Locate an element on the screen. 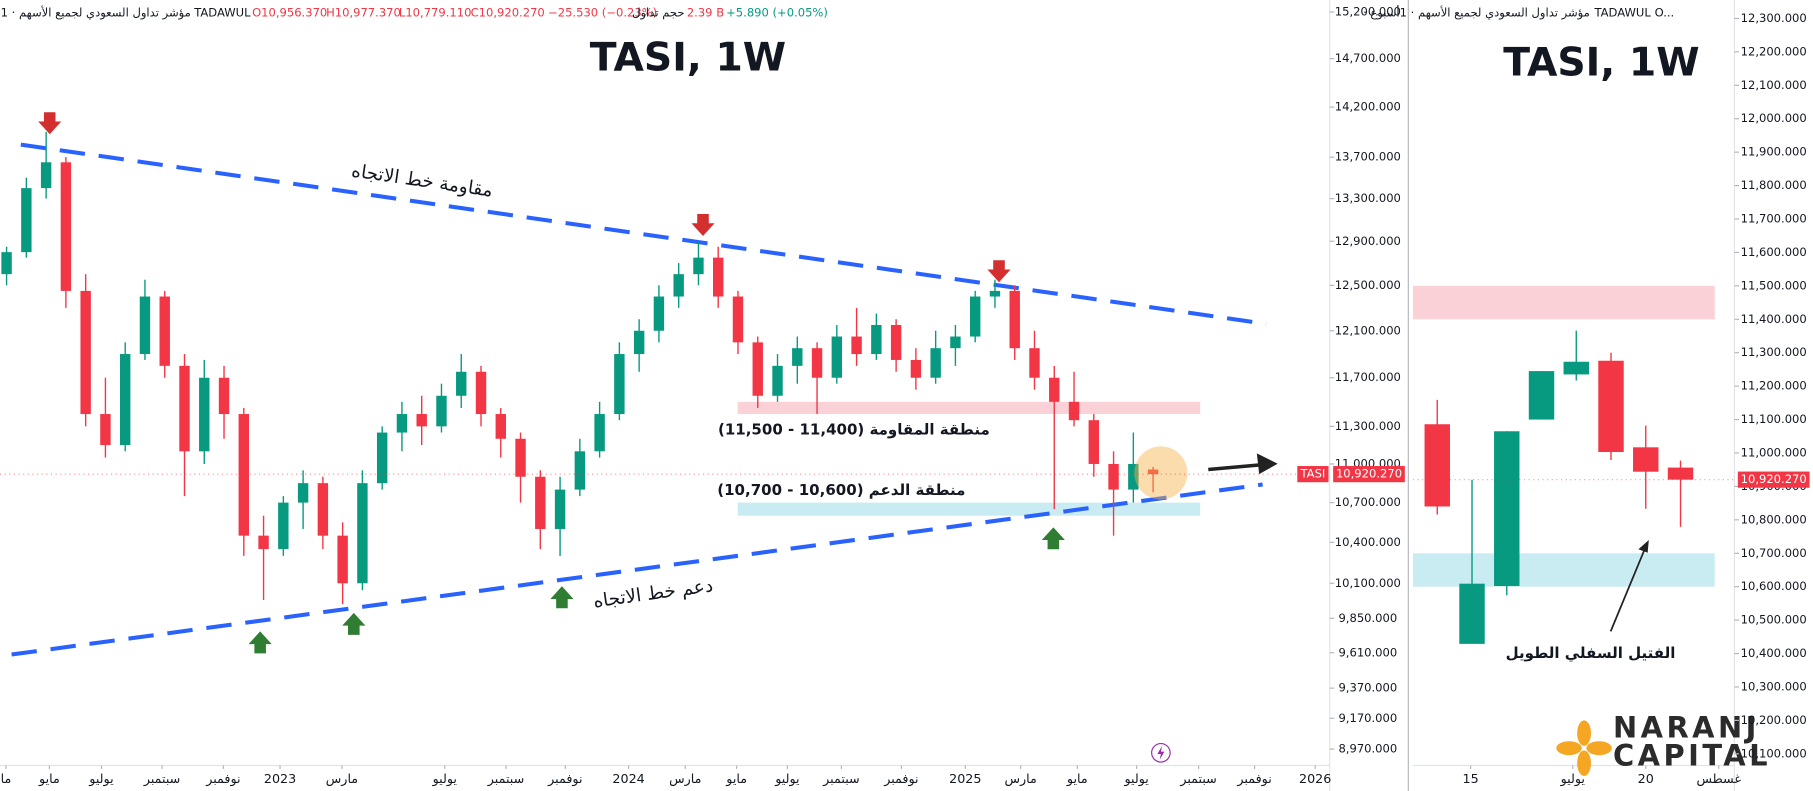  y-tick-label: 12,100.000 is located at coordinates (1774, 85).